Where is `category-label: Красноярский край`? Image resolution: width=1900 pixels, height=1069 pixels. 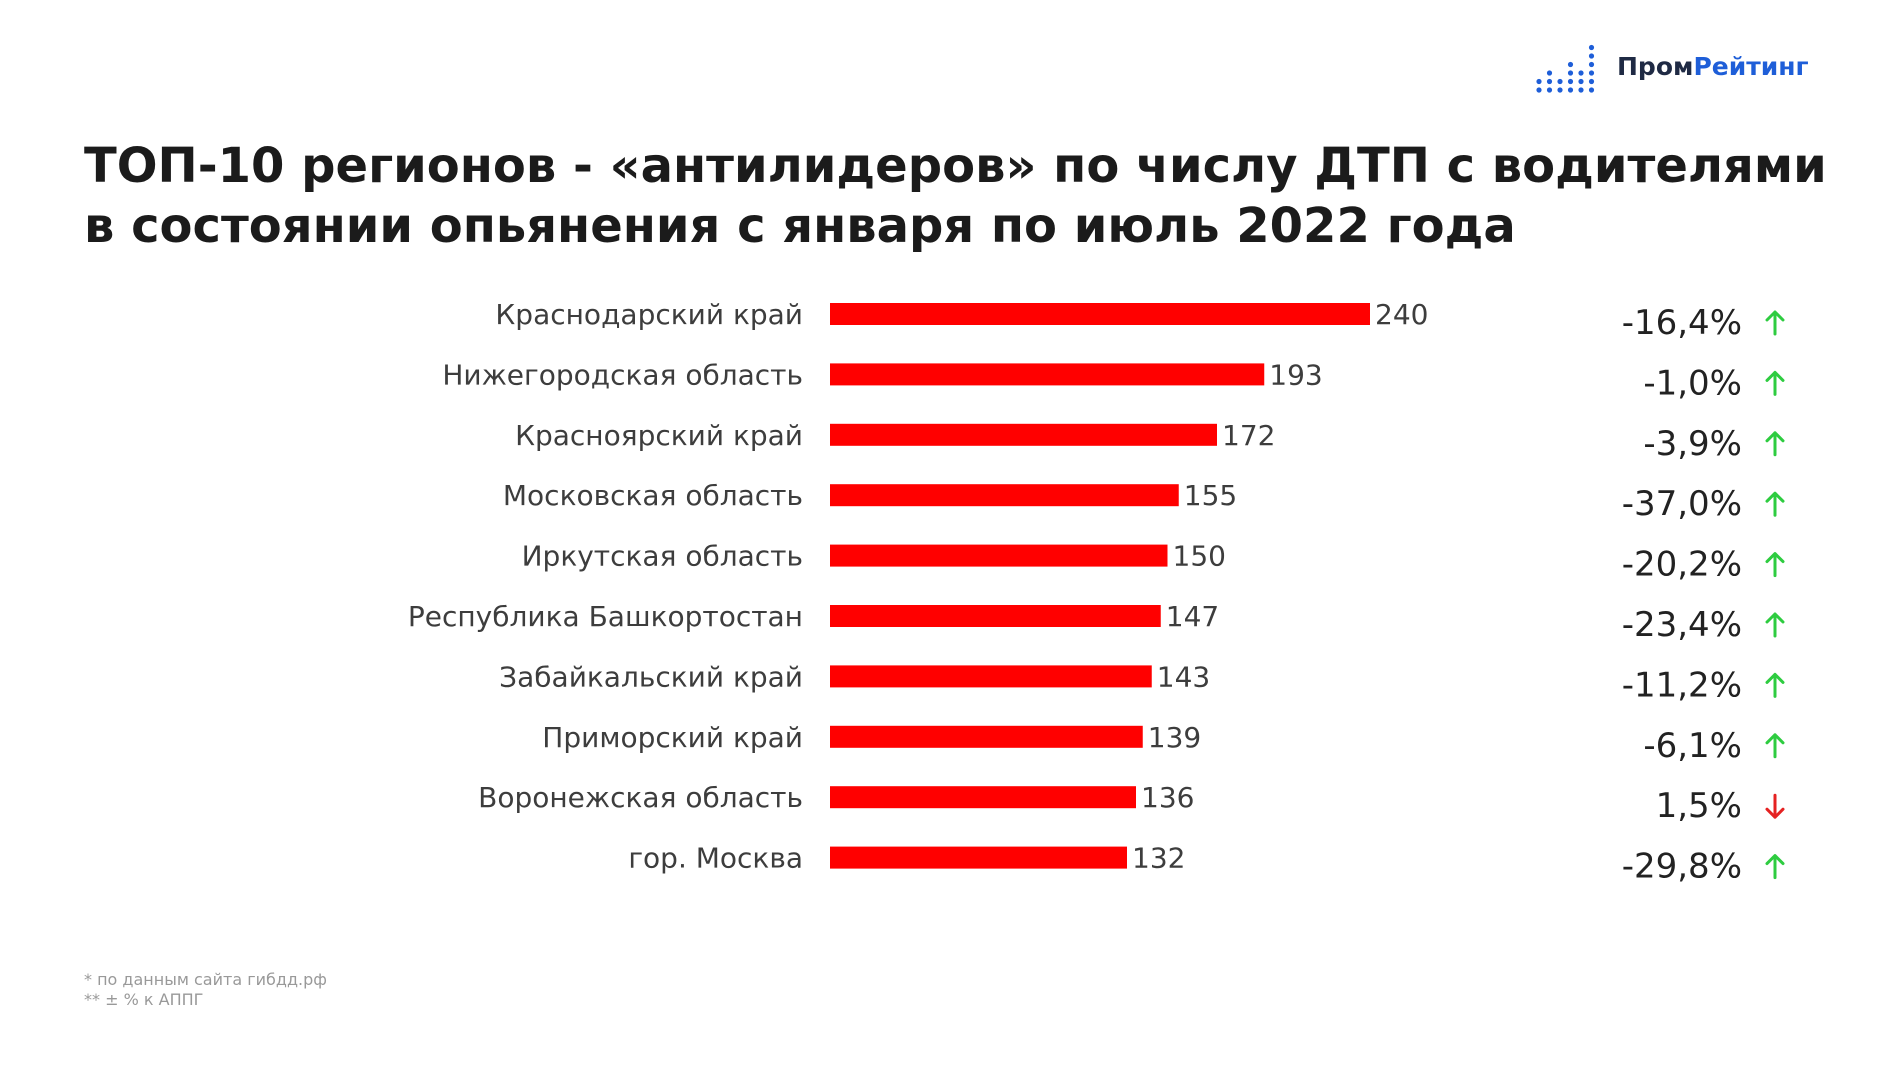
category-label: Красноярский край is located at coordinates (659, 435).